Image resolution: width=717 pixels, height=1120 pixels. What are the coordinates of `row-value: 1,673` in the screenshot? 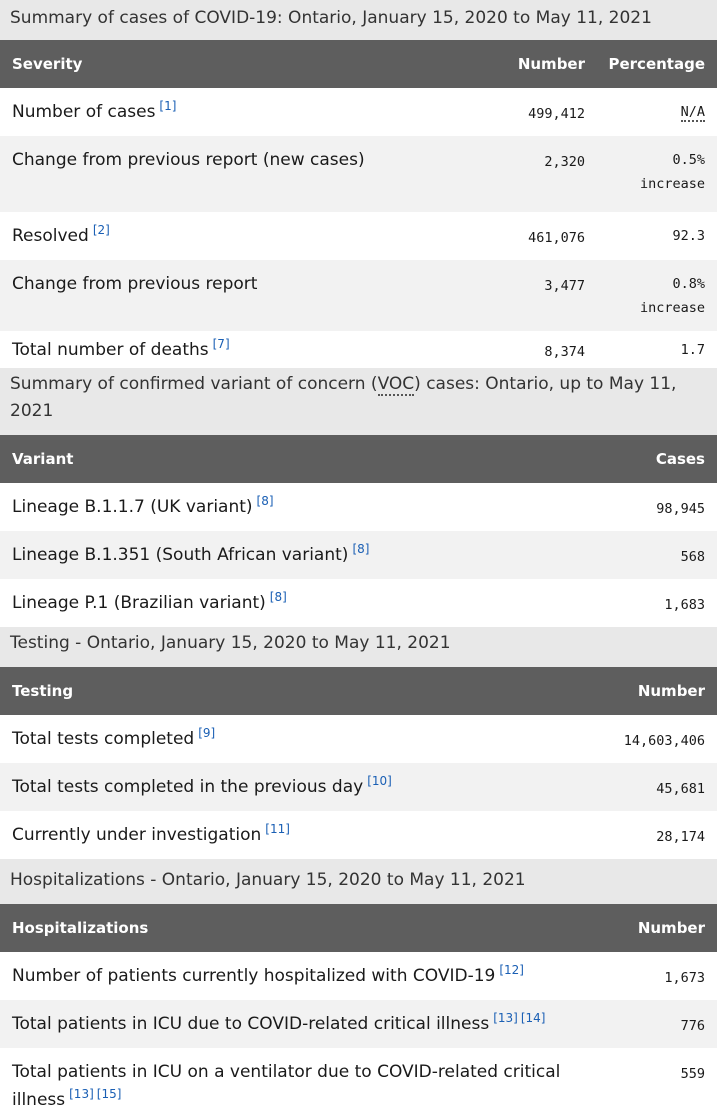 It's located at (684, 978).